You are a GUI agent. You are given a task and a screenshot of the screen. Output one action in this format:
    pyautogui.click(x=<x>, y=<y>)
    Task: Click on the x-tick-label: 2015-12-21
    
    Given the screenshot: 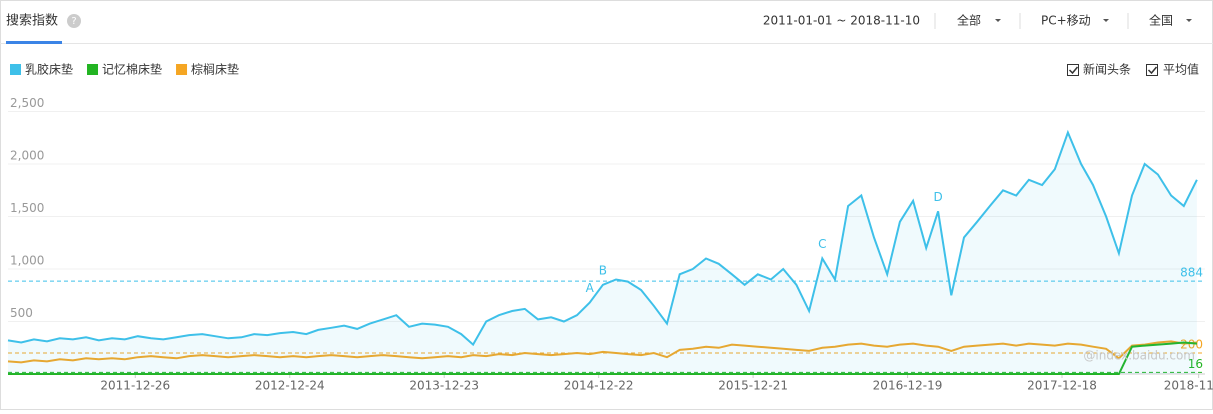 What is the action you would take?
    pyautogui.click(x=753, y=386)
    